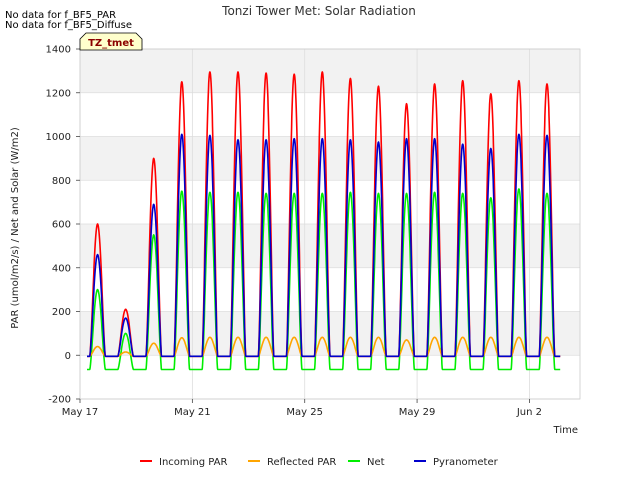 The image size is (640, 480). I want to click on legend-label: Incoming PAR, so click(193, 462).